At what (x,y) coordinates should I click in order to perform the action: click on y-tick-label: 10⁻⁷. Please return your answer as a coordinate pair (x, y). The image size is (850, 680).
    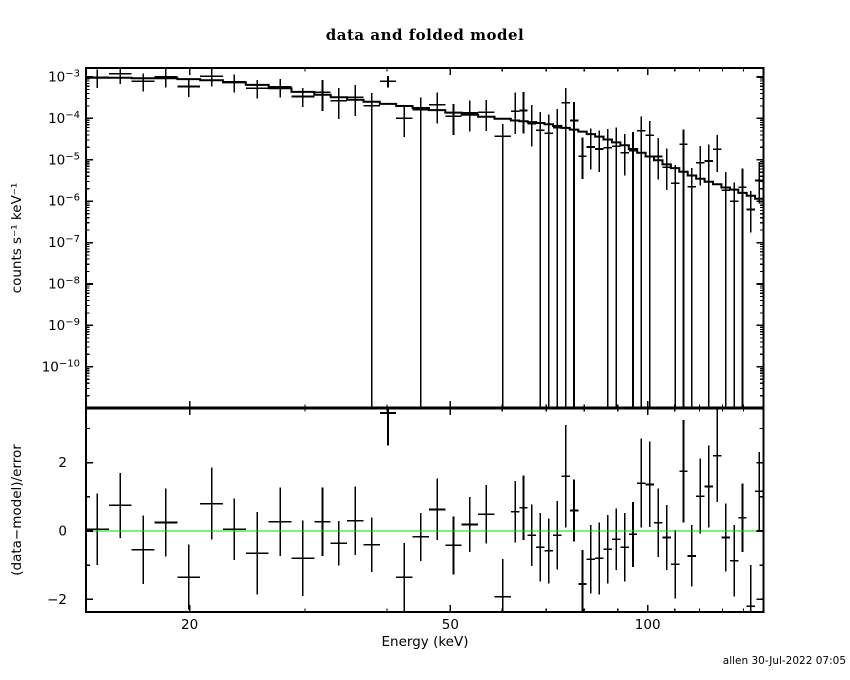
    Looking at the image, I should click on (64, 242).